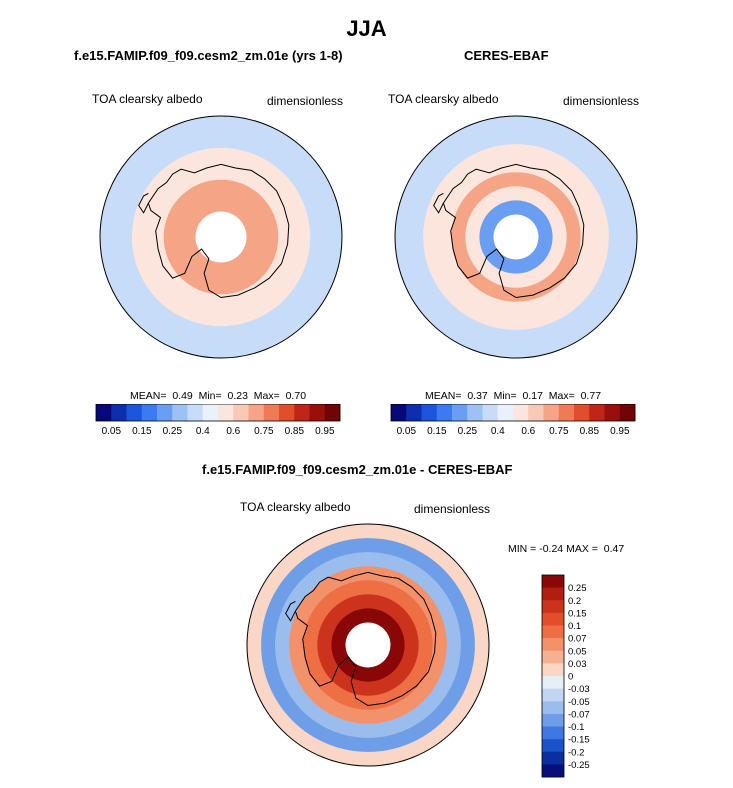 Image resolution: width=733 pixels, height=788 pixels. What do you see at coordinates (579, 702) in the screenshot?
I see `colorbar-tick-label: -0.05` at bounding box center [579, 702].